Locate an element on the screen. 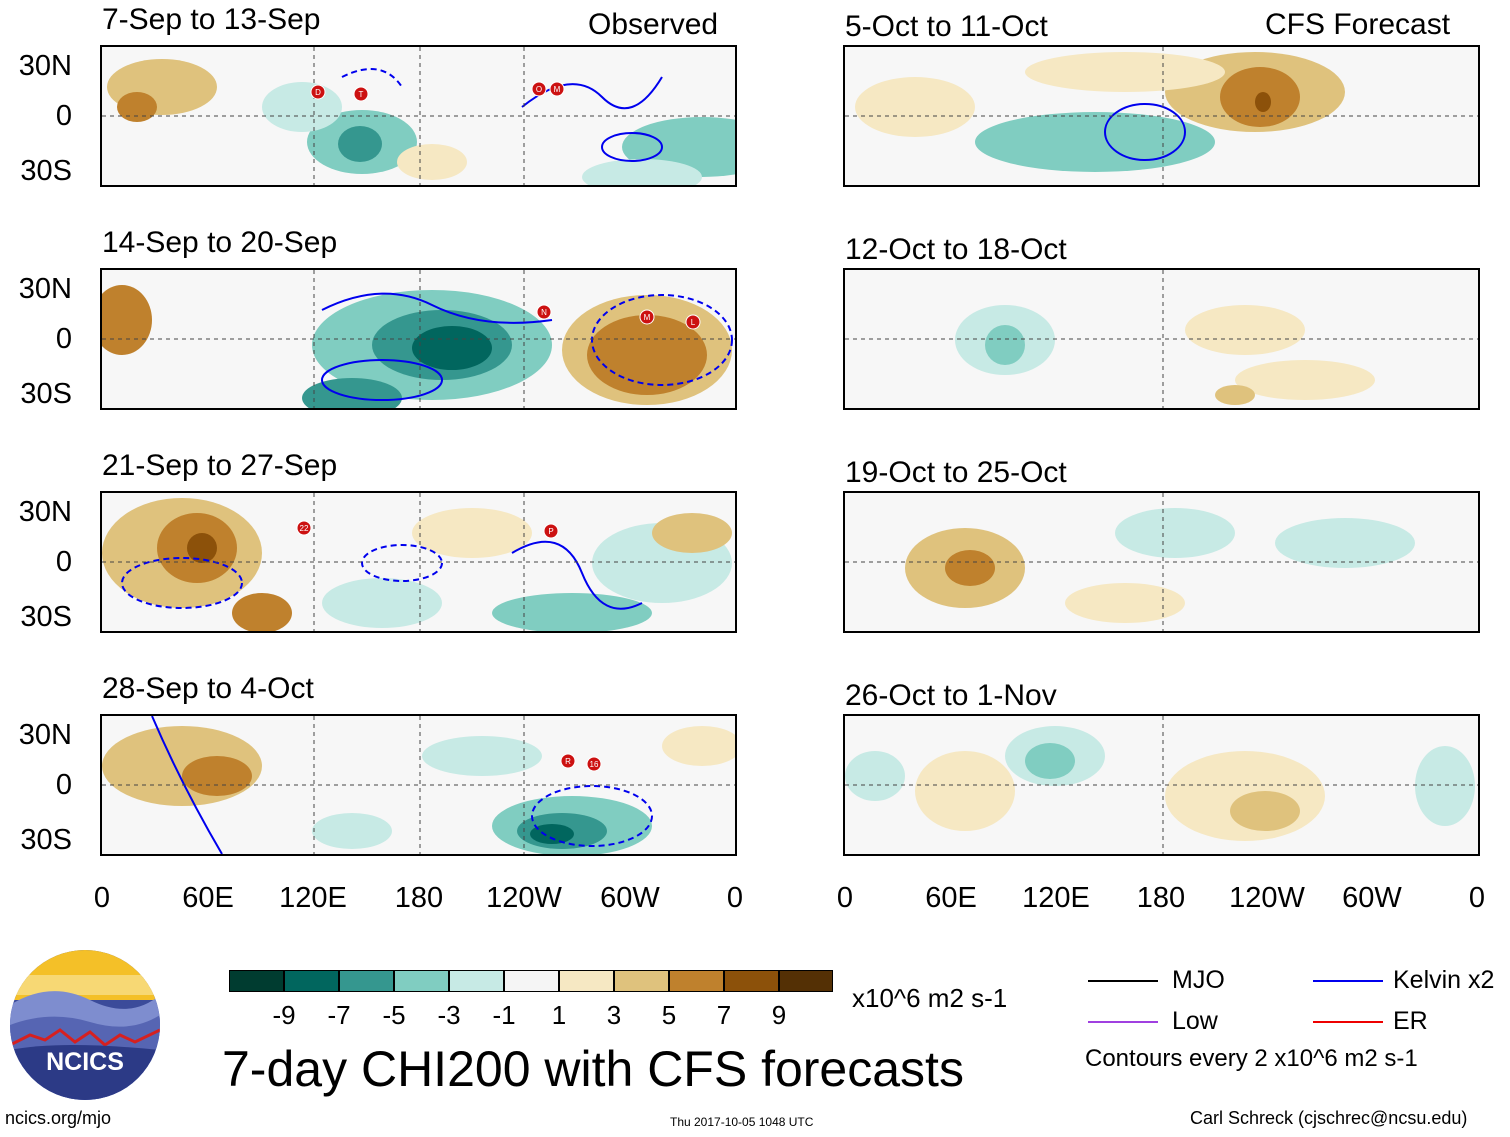 This screenshot has width=1510, height=1137. storm-label: L is located at coordinates (693, 322).